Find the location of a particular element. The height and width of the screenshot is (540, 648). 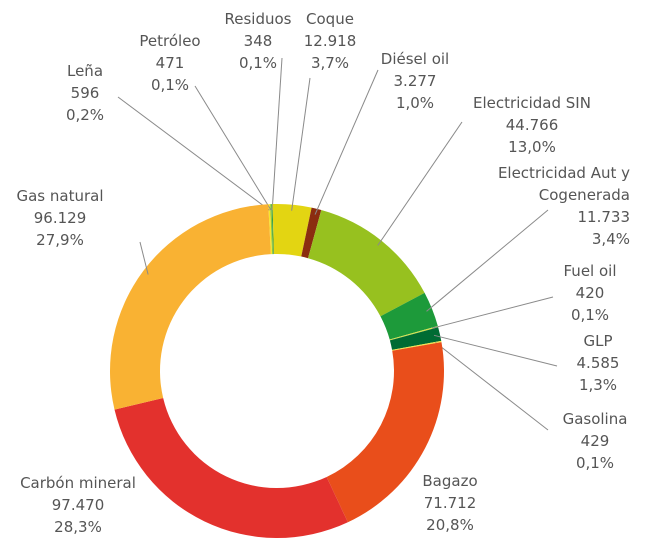

segment-label: Bagazo 71.712 20,8% is located at coordinates (450, 503).